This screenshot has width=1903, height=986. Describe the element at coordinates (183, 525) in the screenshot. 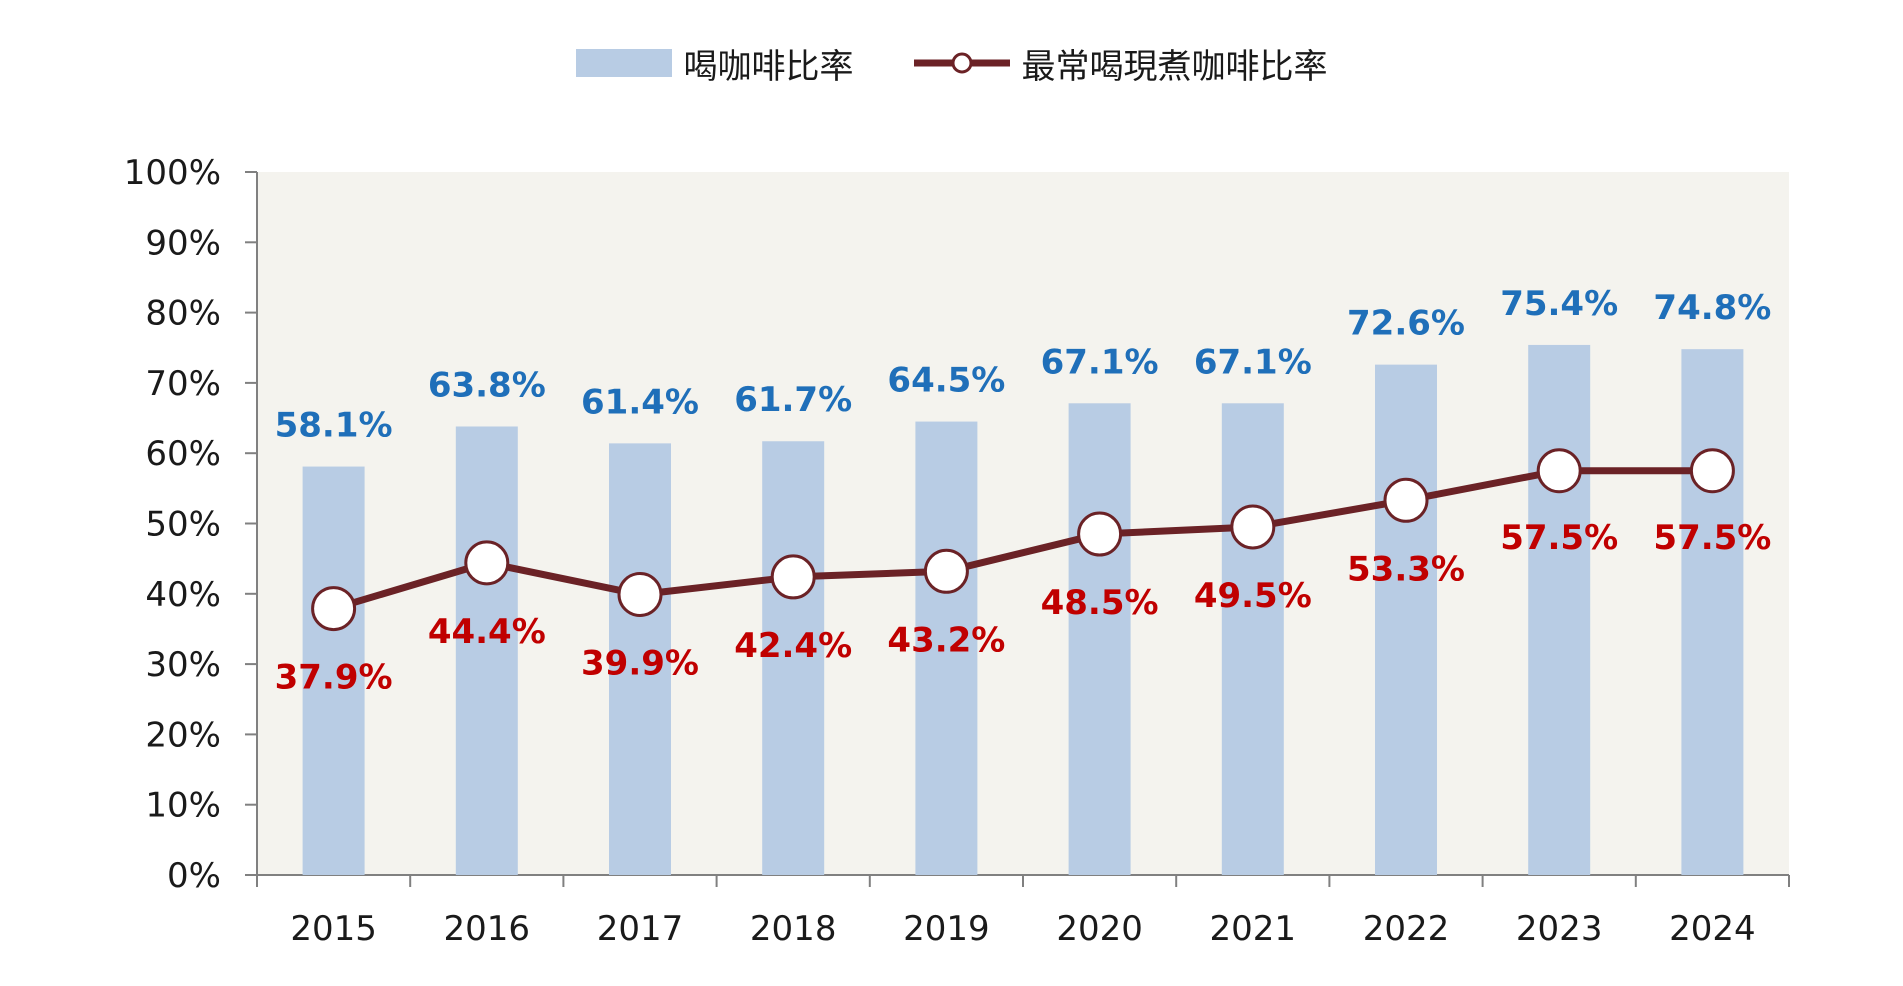

I see `y-tick-label: 50%` at that location.